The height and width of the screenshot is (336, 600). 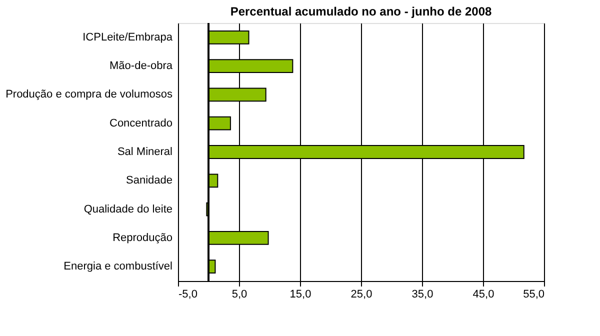 I want to click on x-tick-label: 25,0, so click(x=361, y=294).